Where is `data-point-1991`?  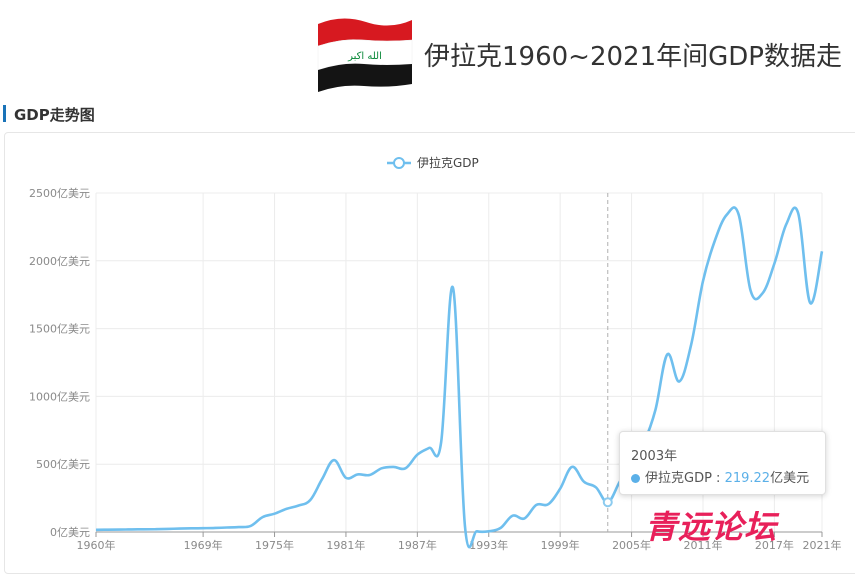
data-point-1991 is located at coordinates (465, 527).